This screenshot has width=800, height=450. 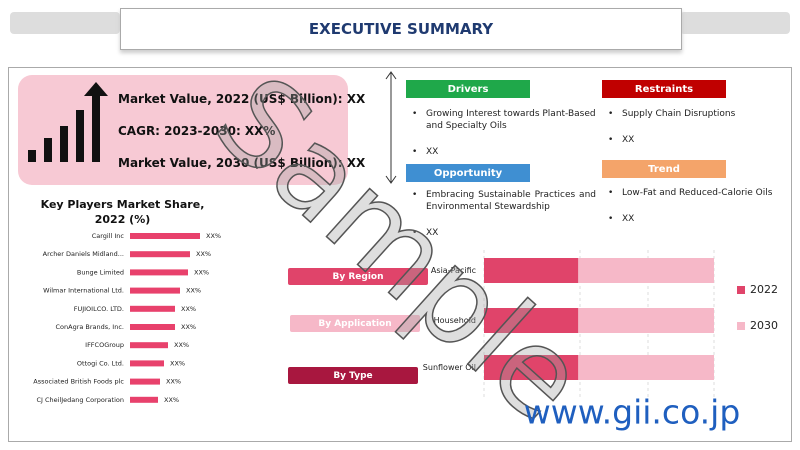 I want to click on category-label: IFFCOGroup, so click(x=104, y=345).